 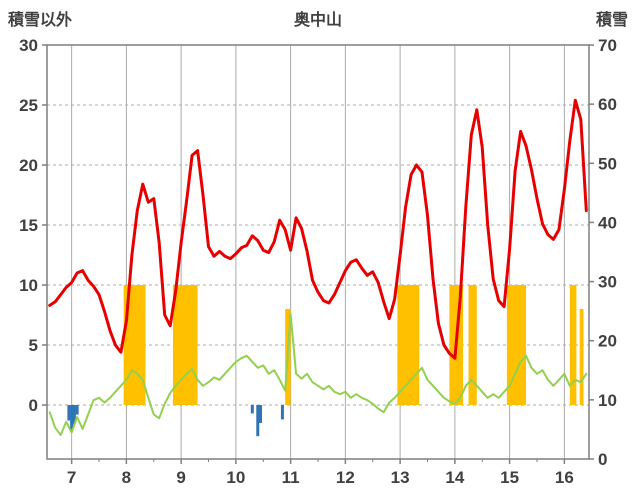 I want to click on x-axis-tick-label: 15, so click(x=509, y=477).